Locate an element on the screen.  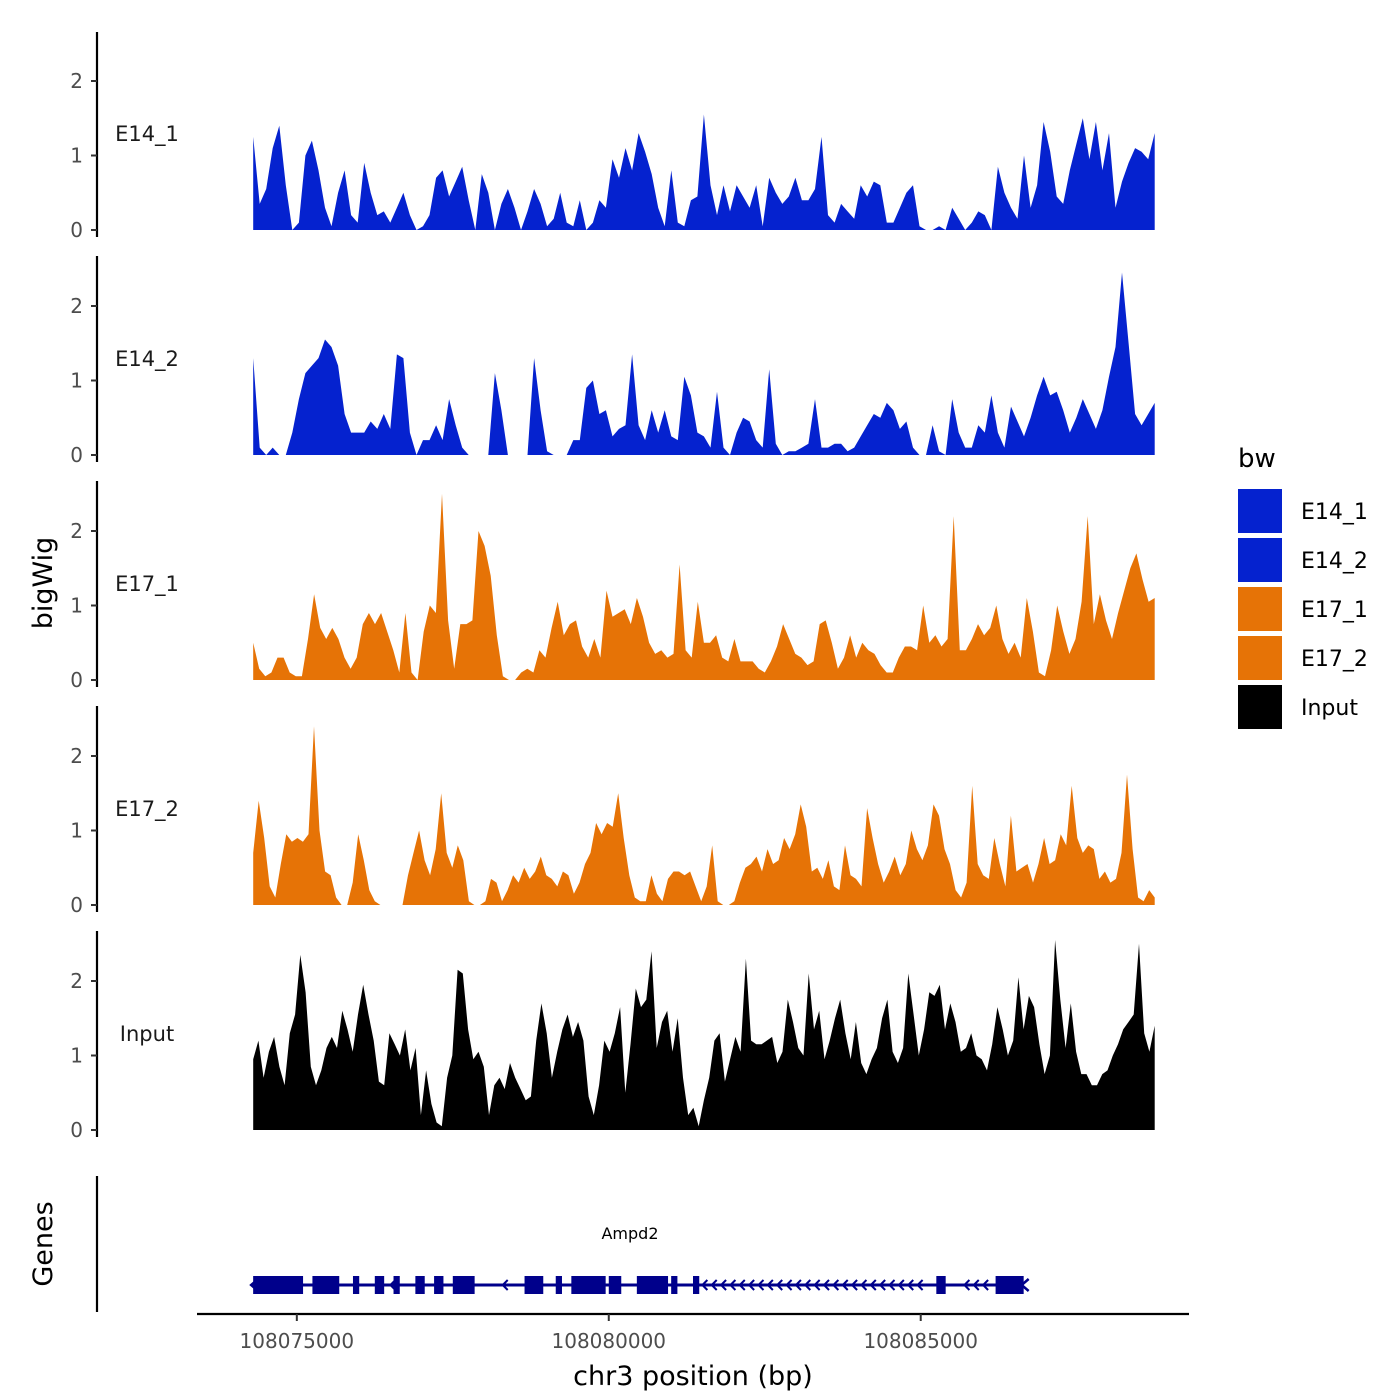
legend-label-input: Input is located at coordinates (1329, 708).